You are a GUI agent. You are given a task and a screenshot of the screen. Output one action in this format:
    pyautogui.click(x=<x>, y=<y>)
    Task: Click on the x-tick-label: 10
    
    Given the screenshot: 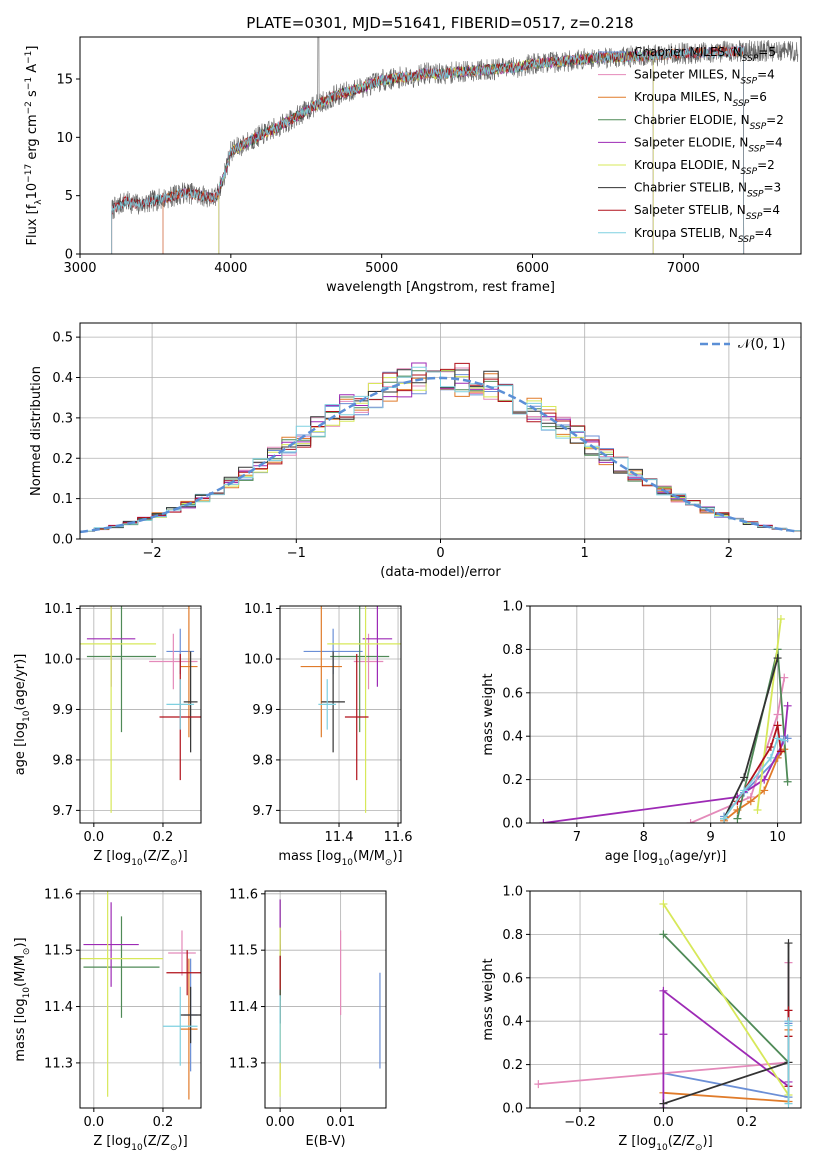 What is the action you would take?
    pyautogui.click(x=777, y=837)
    